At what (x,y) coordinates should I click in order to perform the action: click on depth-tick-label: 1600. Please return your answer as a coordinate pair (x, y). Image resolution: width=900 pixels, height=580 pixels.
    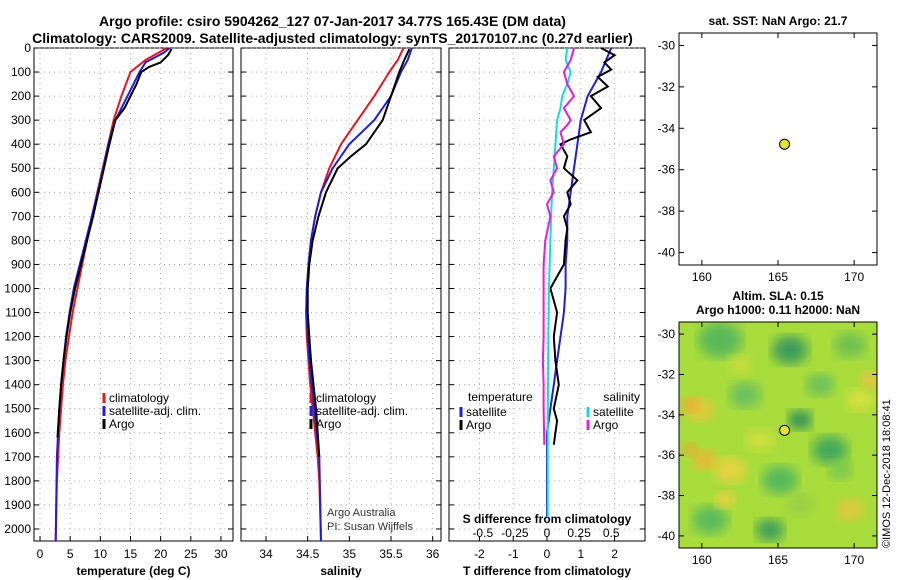
    Looking at the image, I should click on (17, 433).